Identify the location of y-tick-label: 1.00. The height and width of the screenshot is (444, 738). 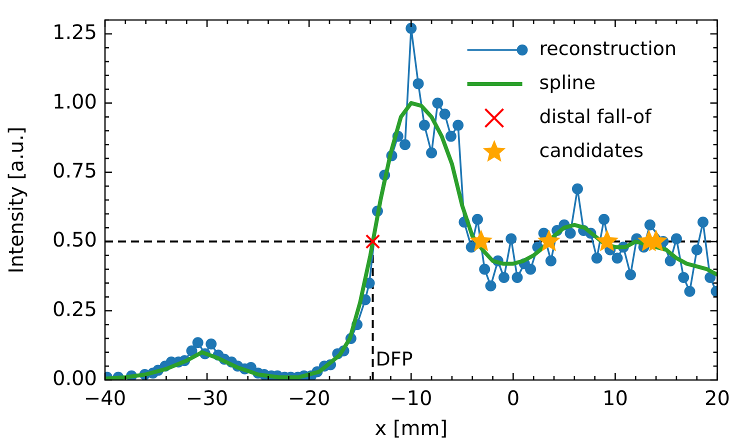
(74, 101).